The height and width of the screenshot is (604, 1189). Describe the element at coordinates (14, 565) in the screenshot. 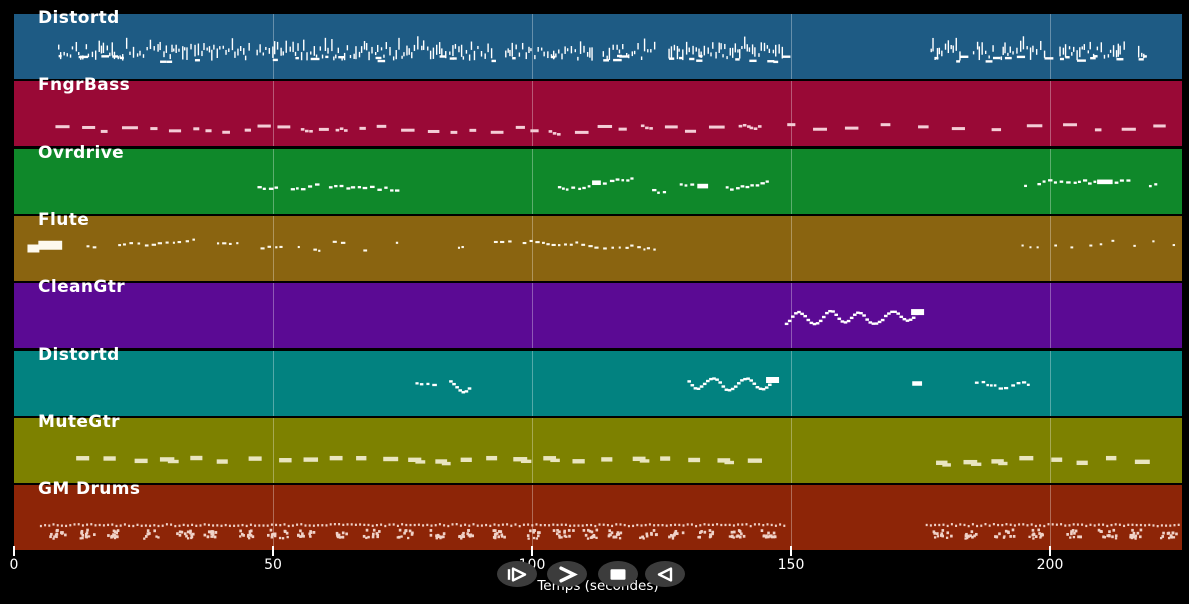

I see `axis-tick-label: 0` at that location.